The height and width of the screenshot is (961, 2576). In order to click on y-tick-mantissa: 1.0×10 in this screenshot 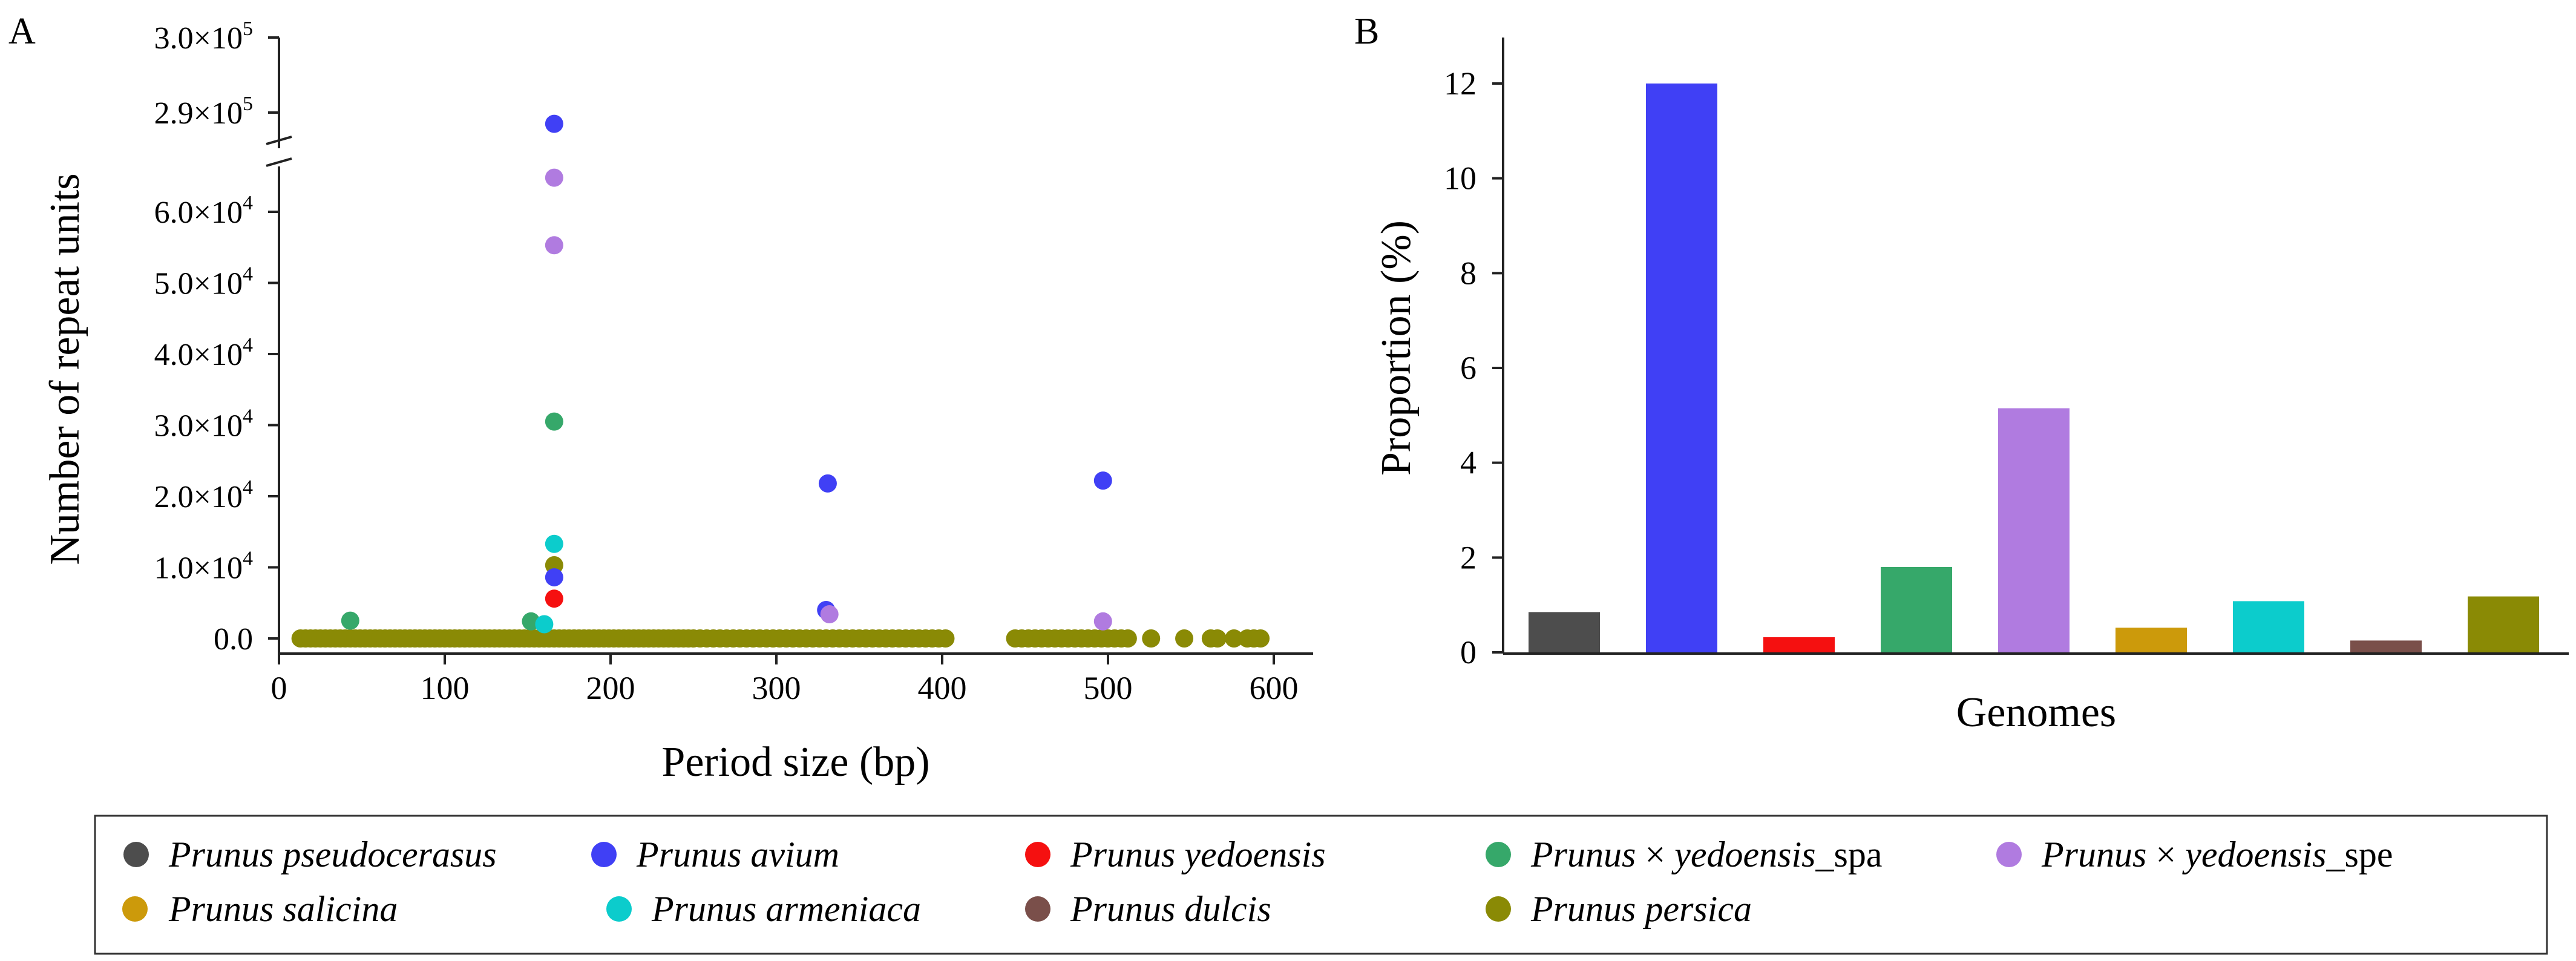, I will do `click(198, 568)`.